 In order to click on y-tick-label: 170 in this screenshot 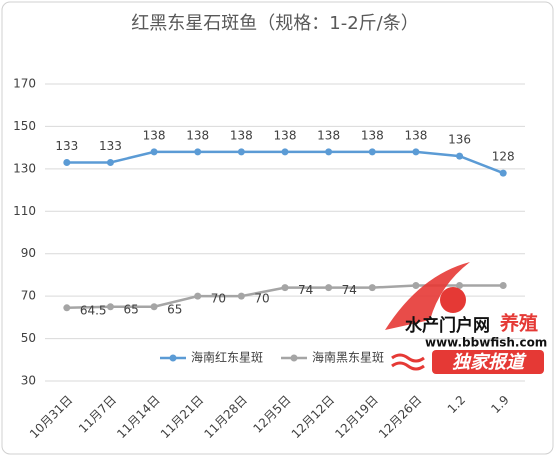, I will do `click(24, 84)`.